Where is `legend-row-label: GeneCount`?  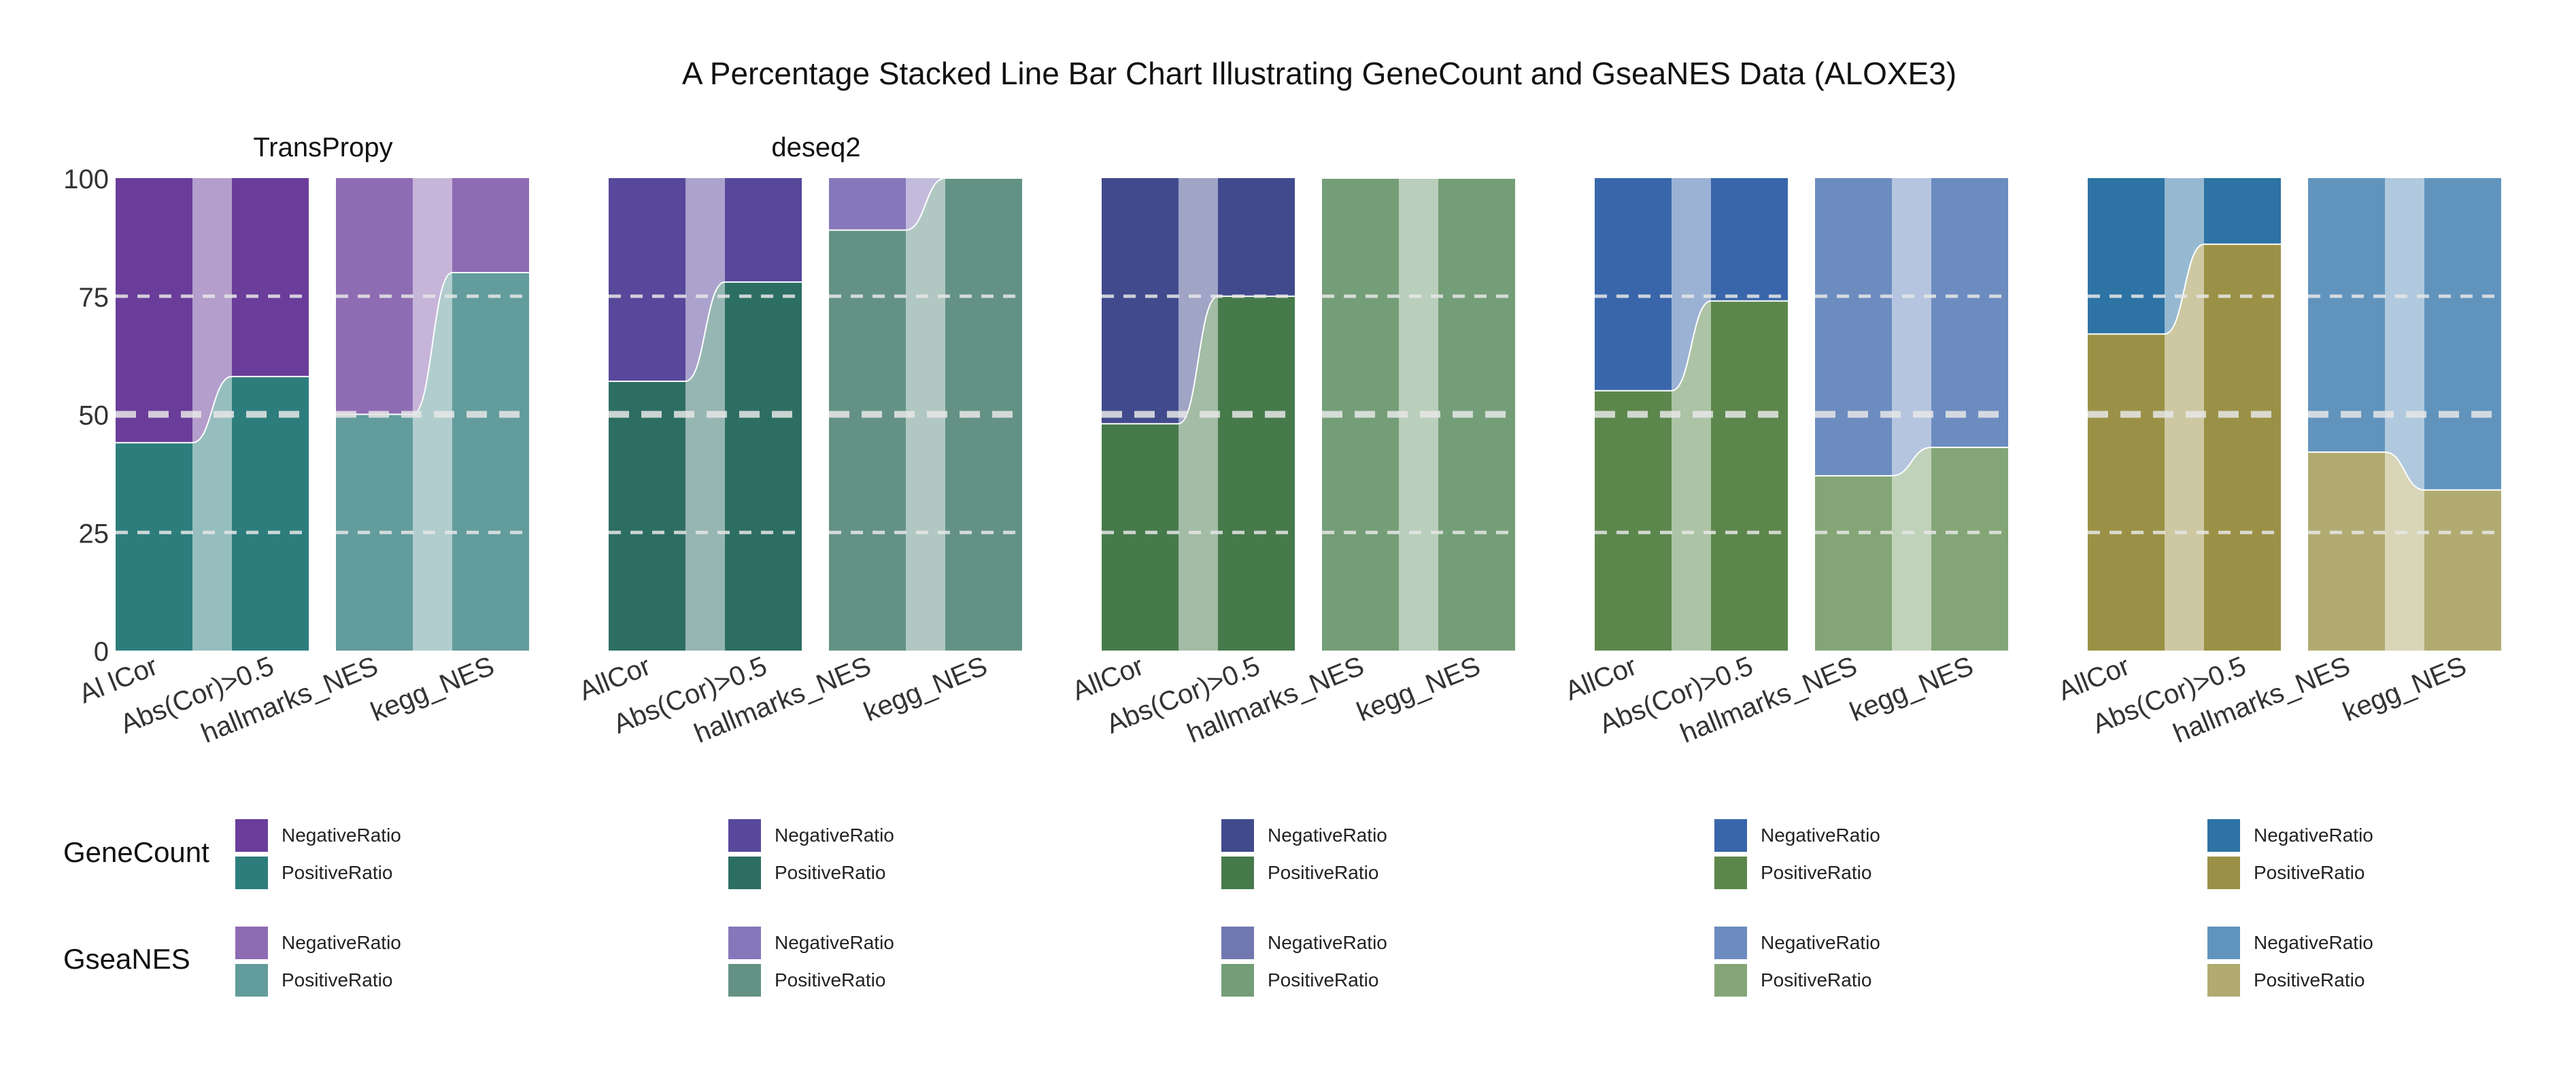
legend-row-label: GeneCount is located at coordinates (136, 852).